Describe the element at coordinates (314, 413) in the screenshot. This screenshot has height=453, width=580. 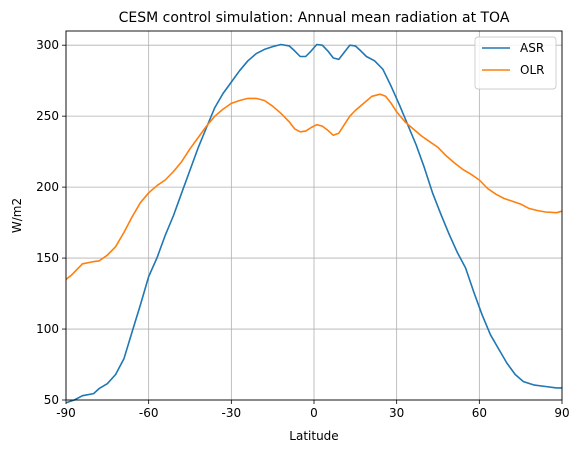
I see `x-tick-label: 0` at that location.